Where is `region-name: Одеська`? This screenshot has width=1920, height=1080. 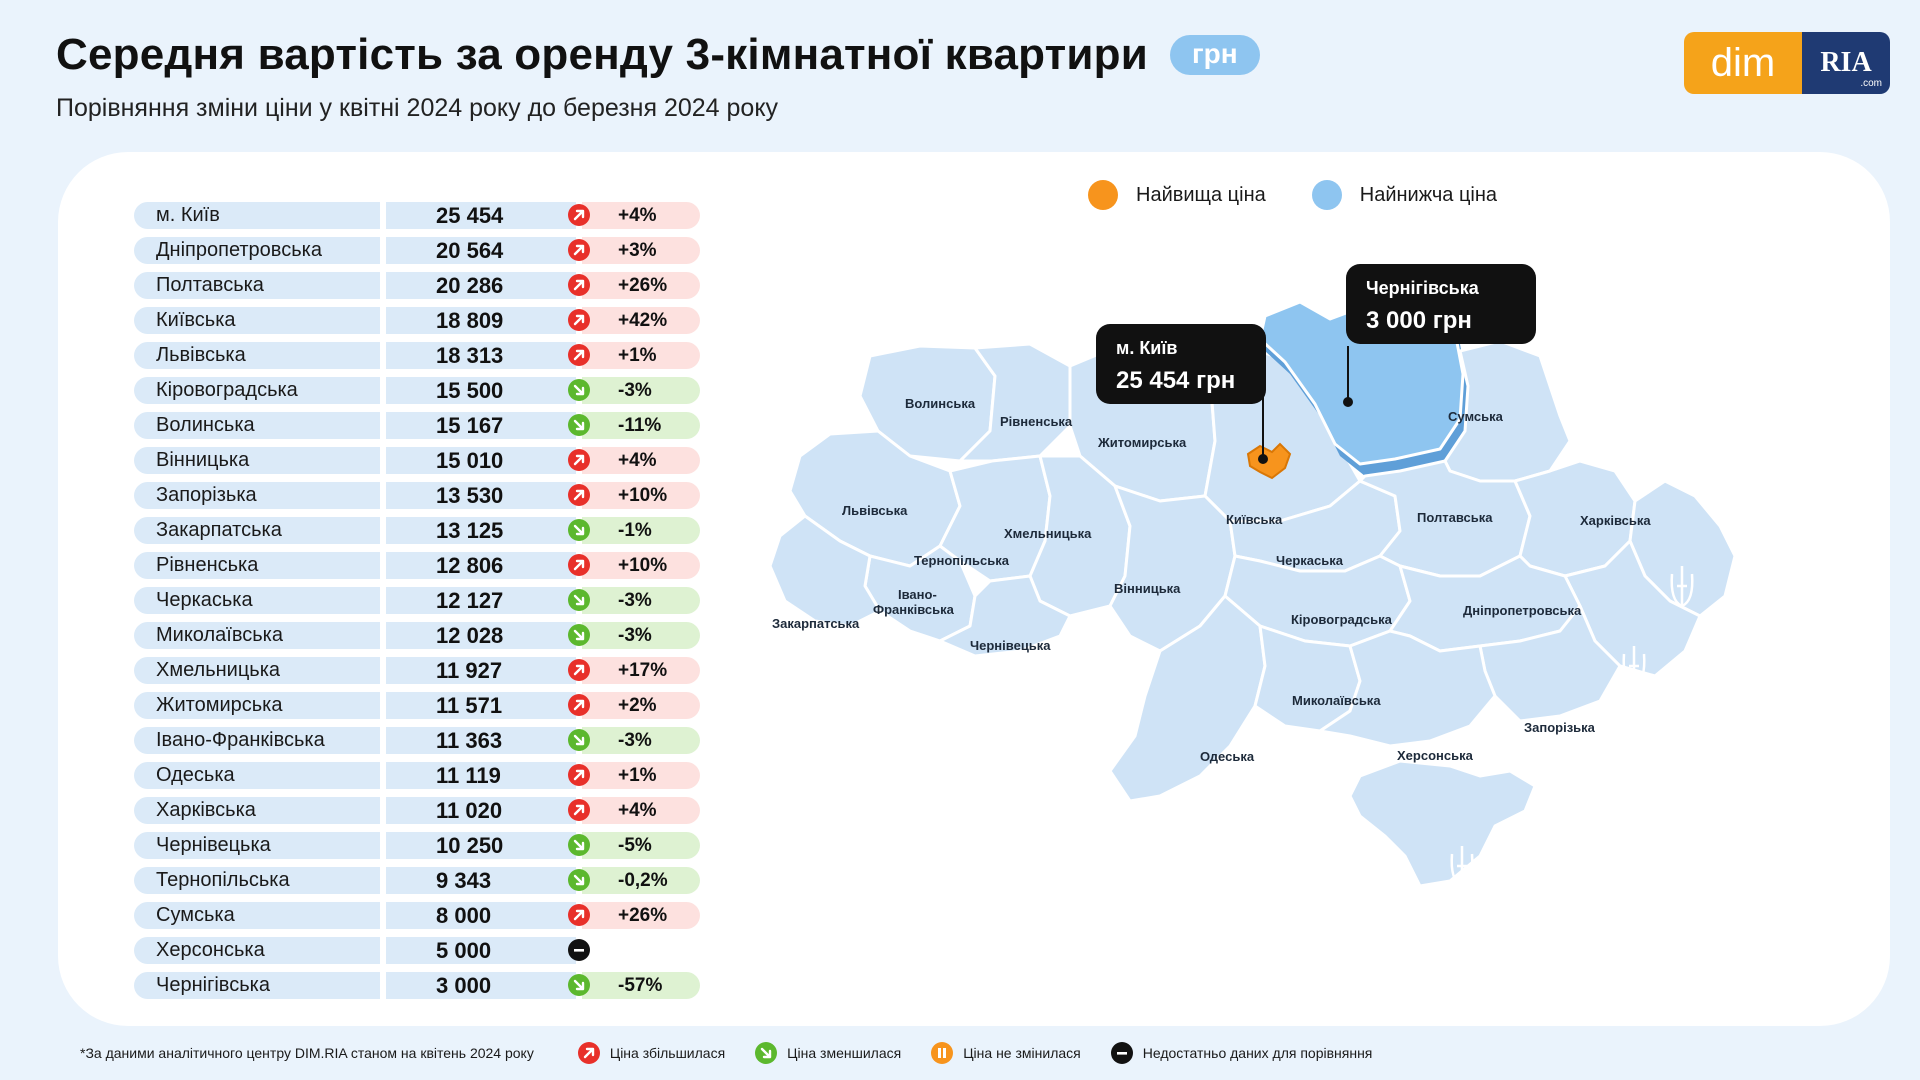 region-name: Одеська is located at coordinates (257, 775).